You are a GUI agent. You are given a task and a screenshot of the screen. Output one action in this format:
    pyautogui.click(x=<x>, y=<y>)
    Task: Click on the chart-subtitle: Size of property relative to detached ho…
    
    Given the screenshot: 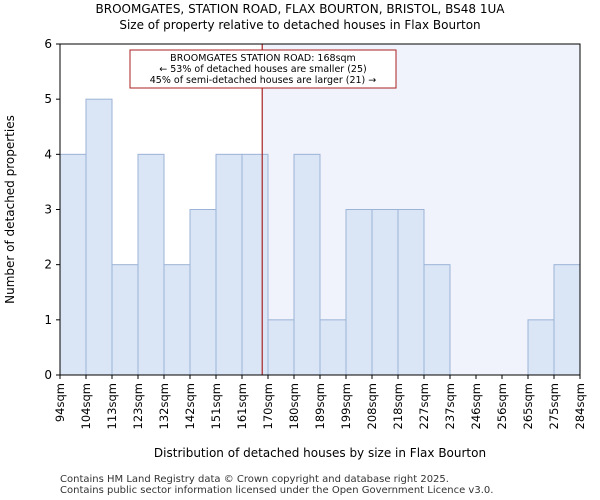 What is the action you would take?
    pyautogui.click(x=300, y=25)
    